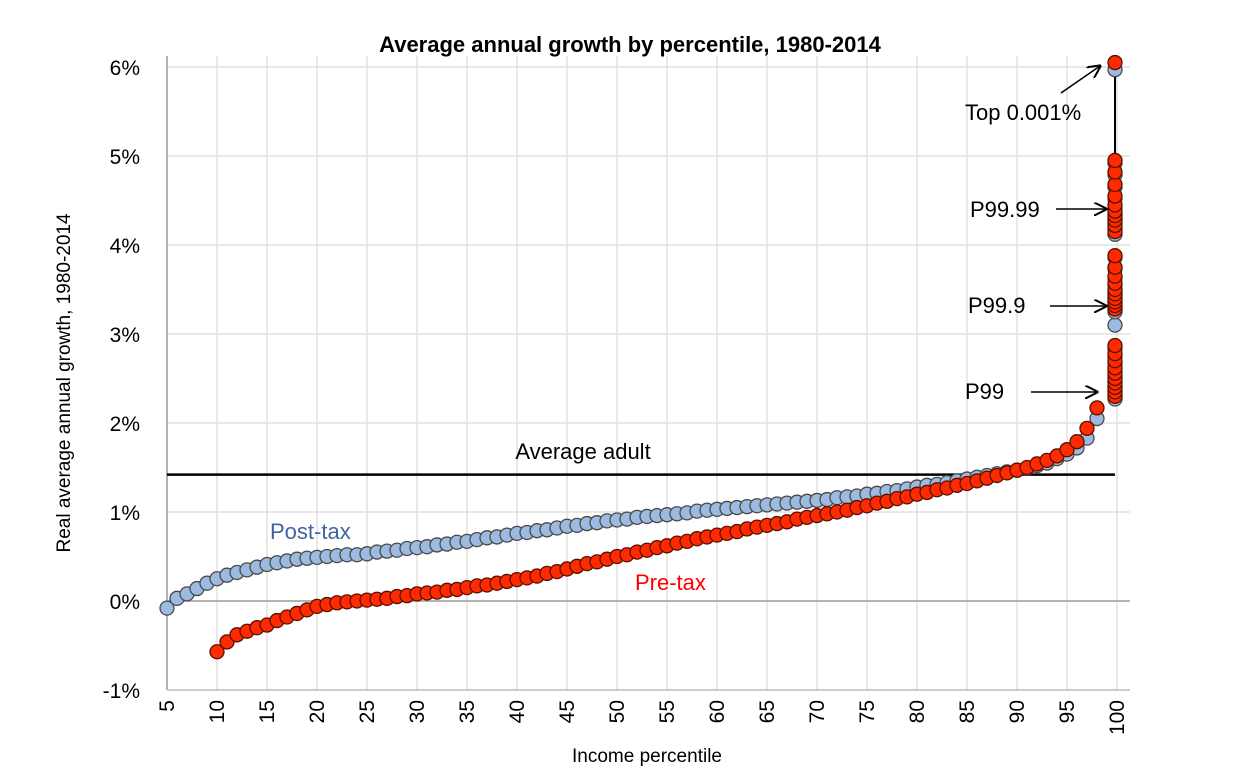 This screenshot has height=784, width=1256. Describe the element at coordinates (670, 582) in the screenshot. I see `pre-tax-label: Pre-tax` at that location.